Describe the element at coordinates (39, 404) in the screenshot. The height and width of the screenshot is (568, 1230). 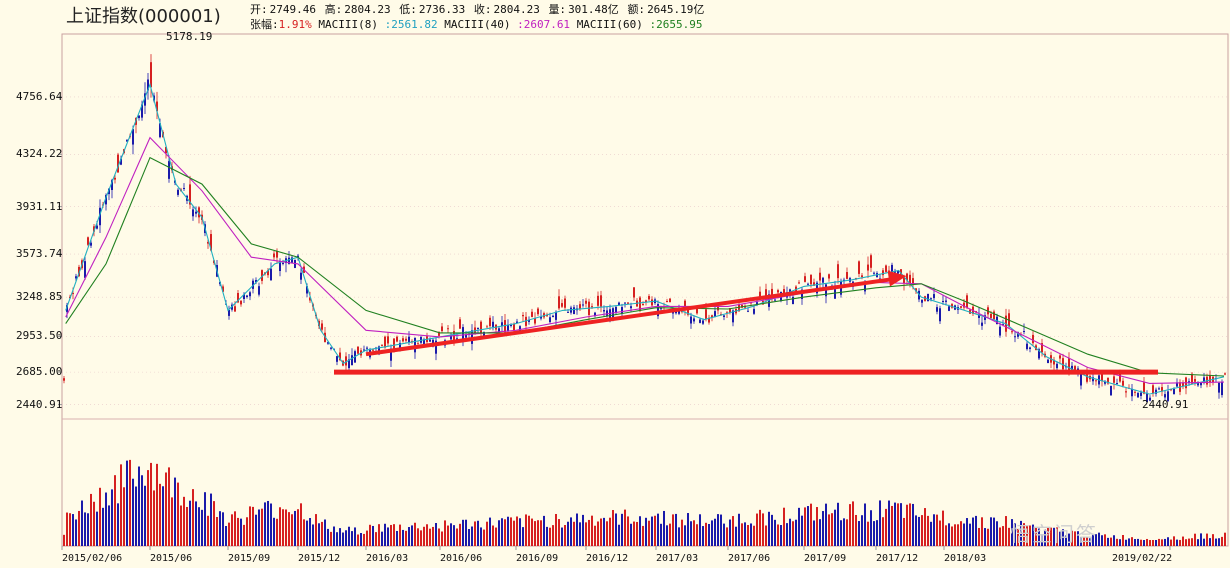
I see `y-tick-label: 2440.91` at that location.